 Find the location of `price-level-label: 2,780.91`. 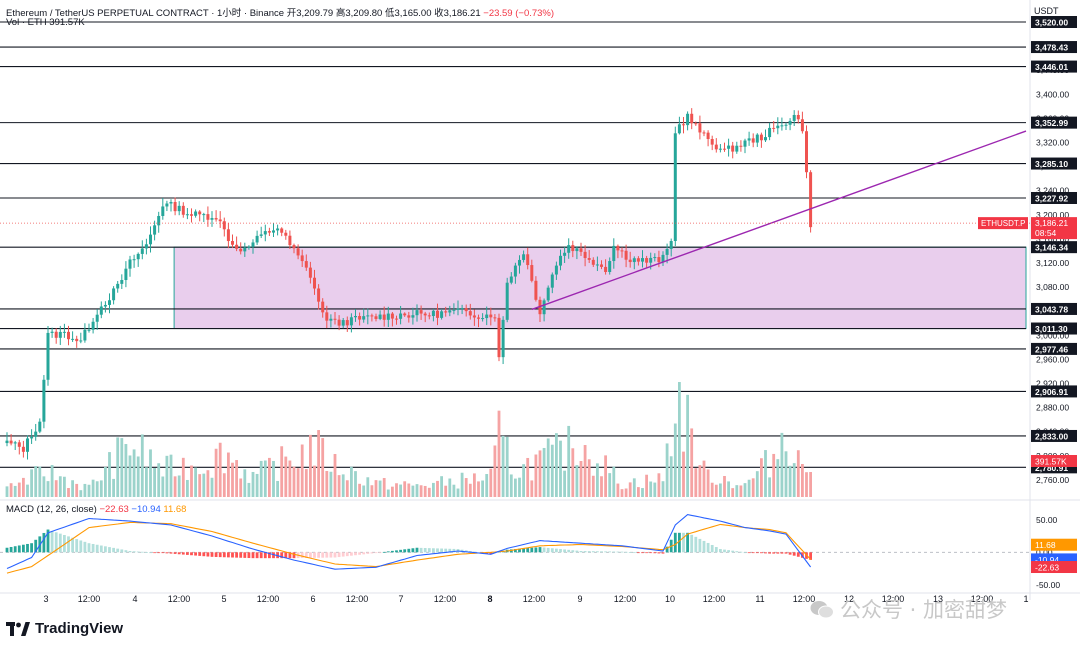

price-level-label: 2,780.91 is located at coordinates (1051, 468).